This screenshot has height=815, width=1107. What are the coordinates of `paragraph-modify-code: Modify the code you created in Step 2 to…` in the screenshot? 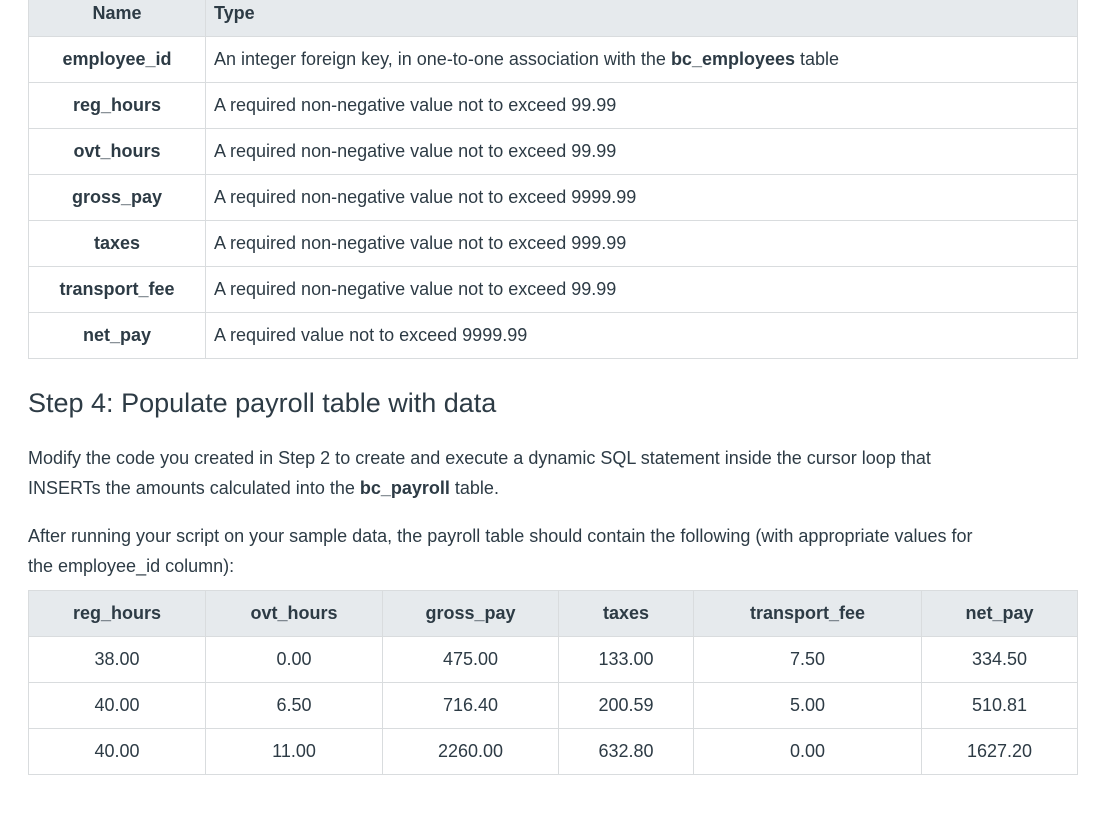 It's located at (552, 473).